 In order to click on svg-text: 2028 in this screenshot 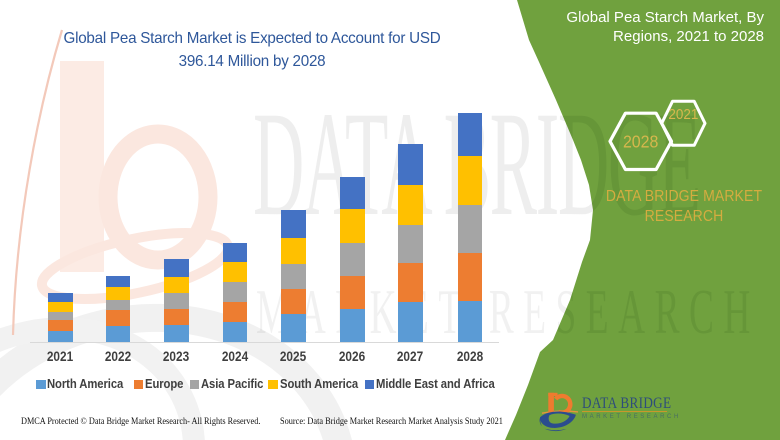, I will do `click(641, 142)`.